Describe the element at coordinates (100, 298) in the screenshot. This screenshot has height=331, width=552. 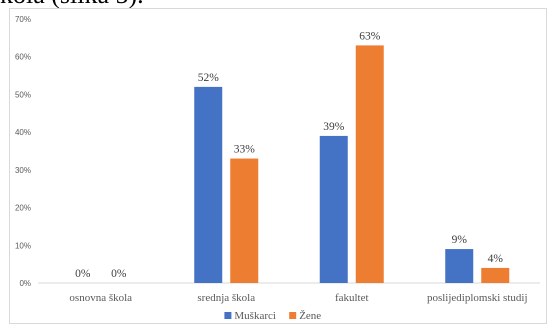
I see `category-label: osnovna škola` at that location.